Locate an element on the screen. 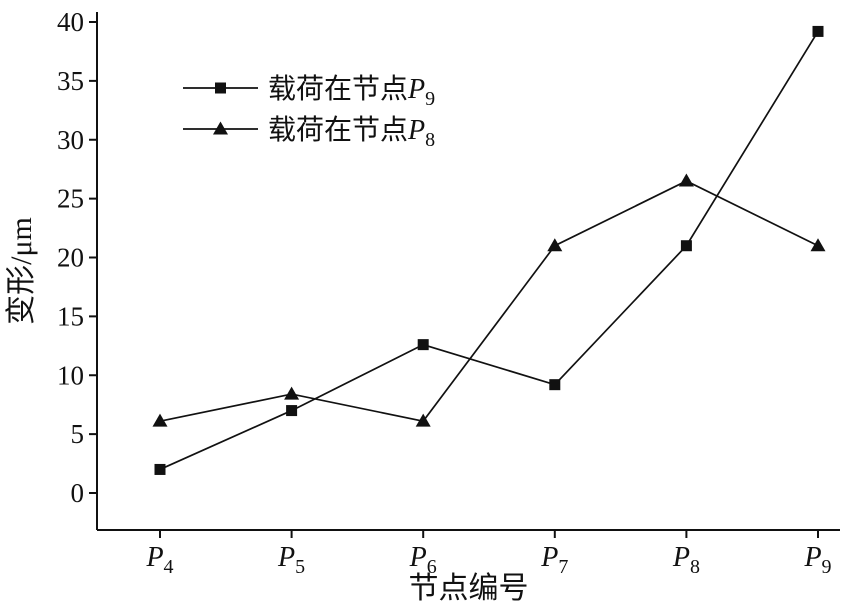 The width and height of the screenshot is (850, 616). y-tick-label: 35 is located at coordinates (70, 81).